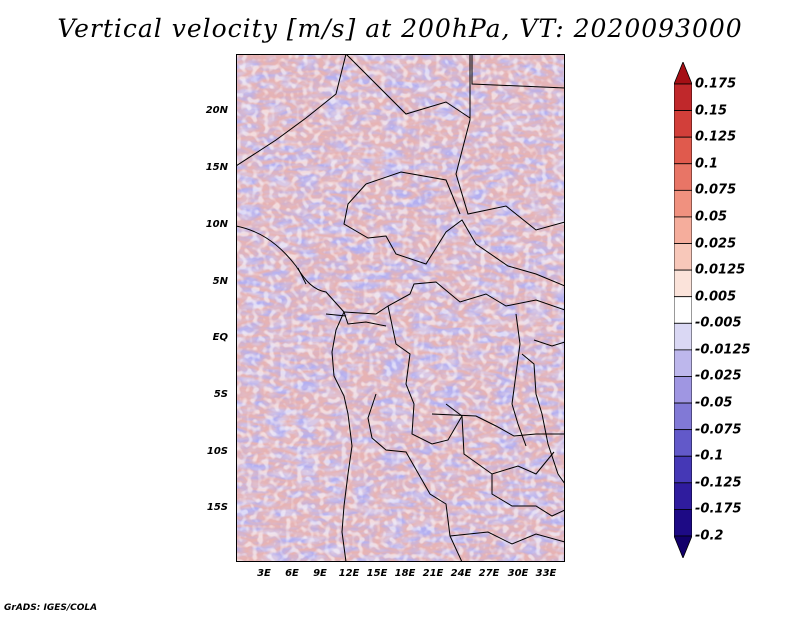  What do you see at coordinates (683, 546) in the screenshot?
I see `colorbar-bottom-triangle` at bounding box center [683, 546].